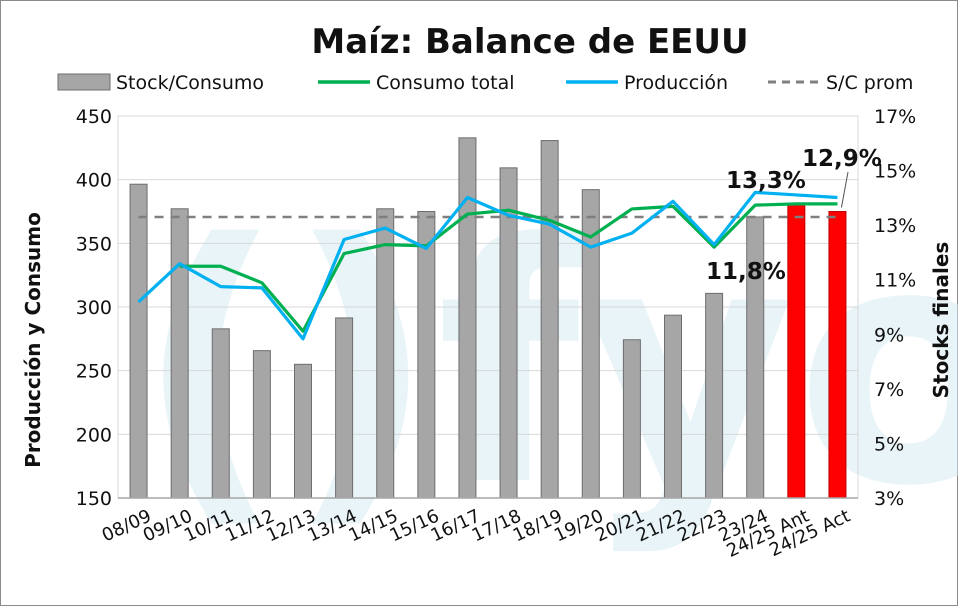 This screenshot has width=958, height=606. Describe the element at coordinates (895, 281) in the screenshot. I see `y-right-tick-label: 11%` at that location.